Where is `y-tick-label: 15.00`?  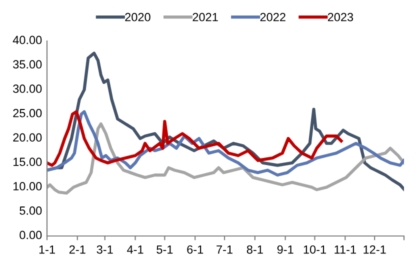 y-tick-label: 15.00 is located at coordinates (28, 162).